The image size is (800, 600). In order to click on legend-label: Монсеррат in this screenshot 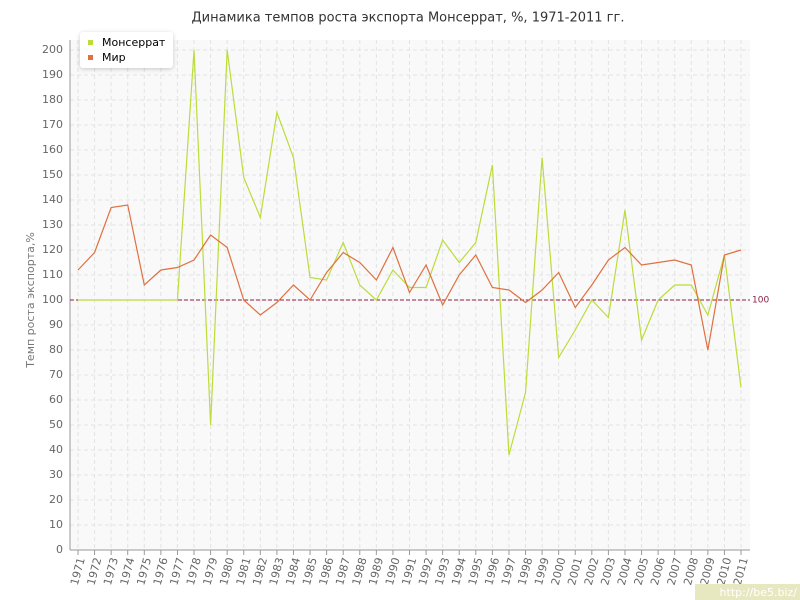, I will do `click(134, 42)`.